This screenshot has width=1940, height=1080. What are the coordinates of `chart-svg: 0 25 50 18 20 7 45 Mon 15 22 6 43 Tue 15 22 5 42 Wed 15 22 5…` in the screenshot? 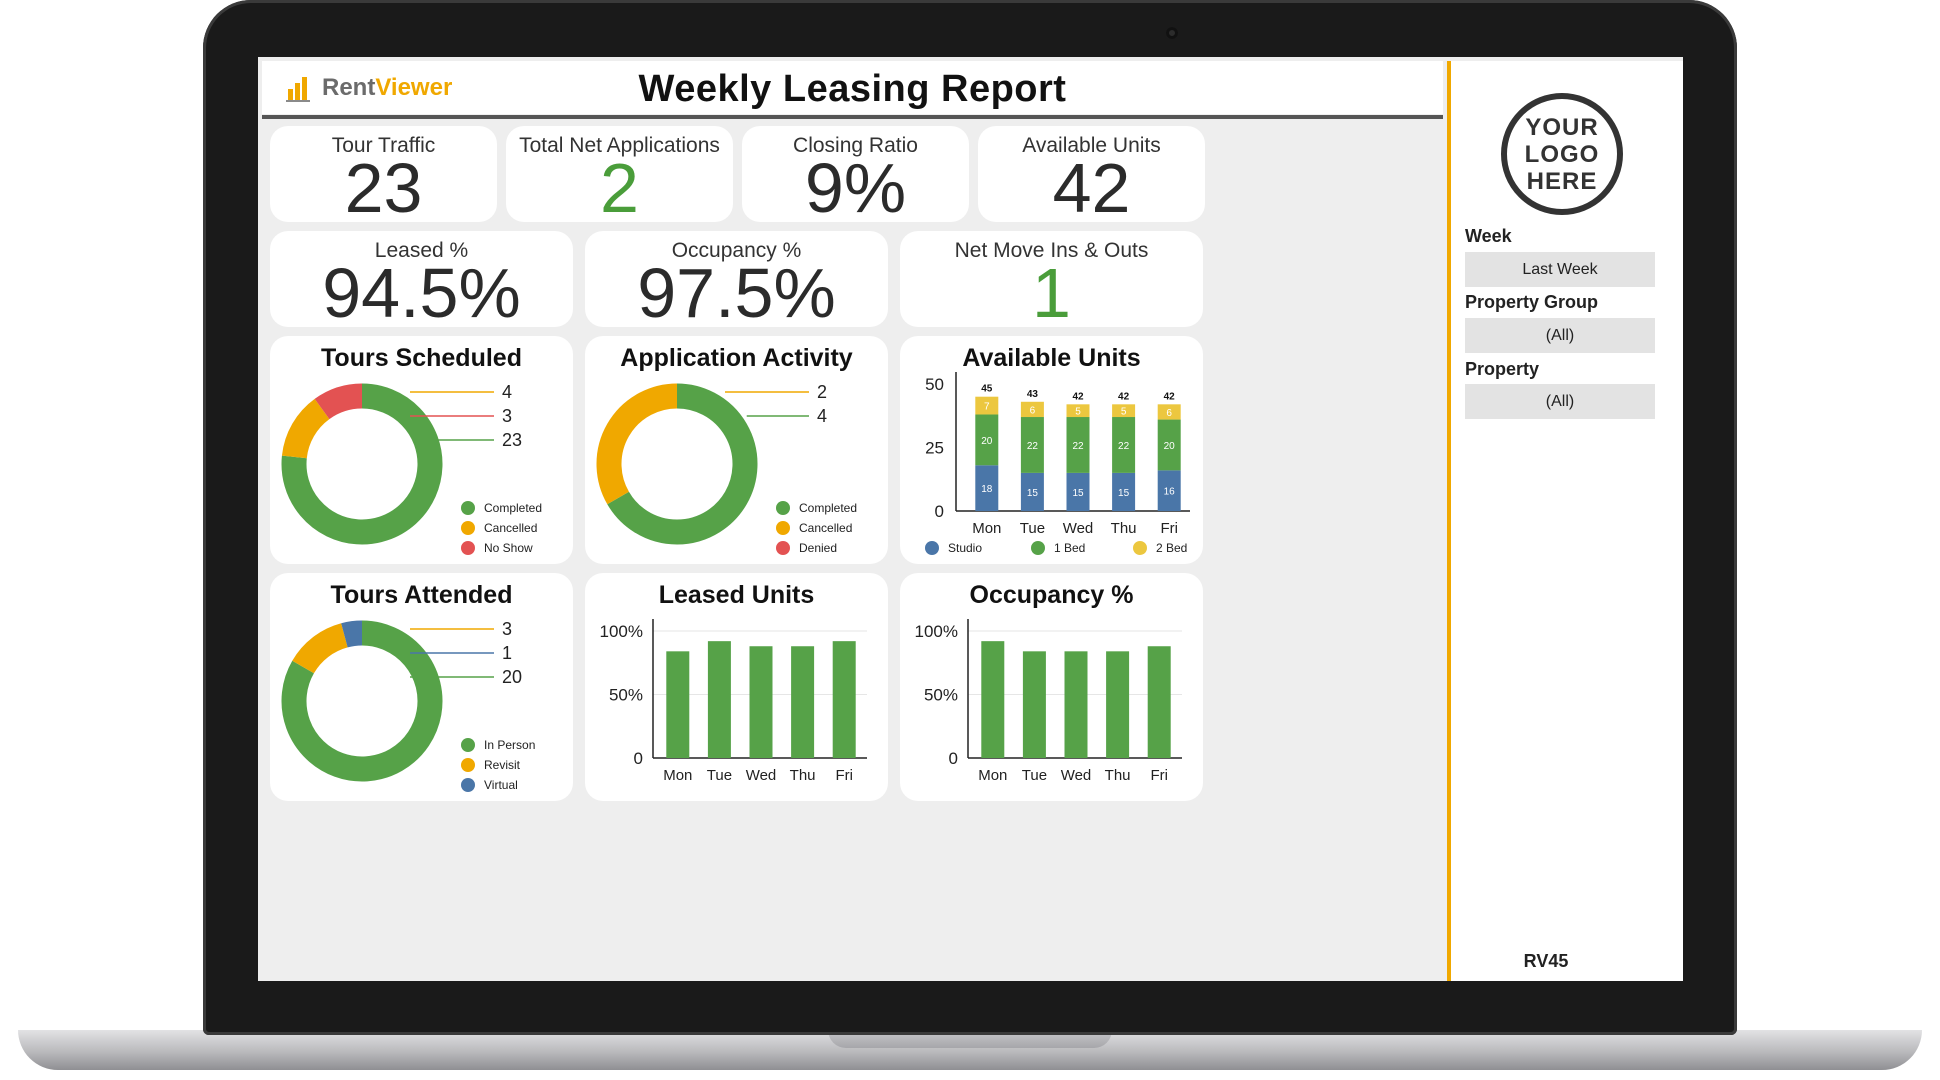 It's located at (1057, 463).